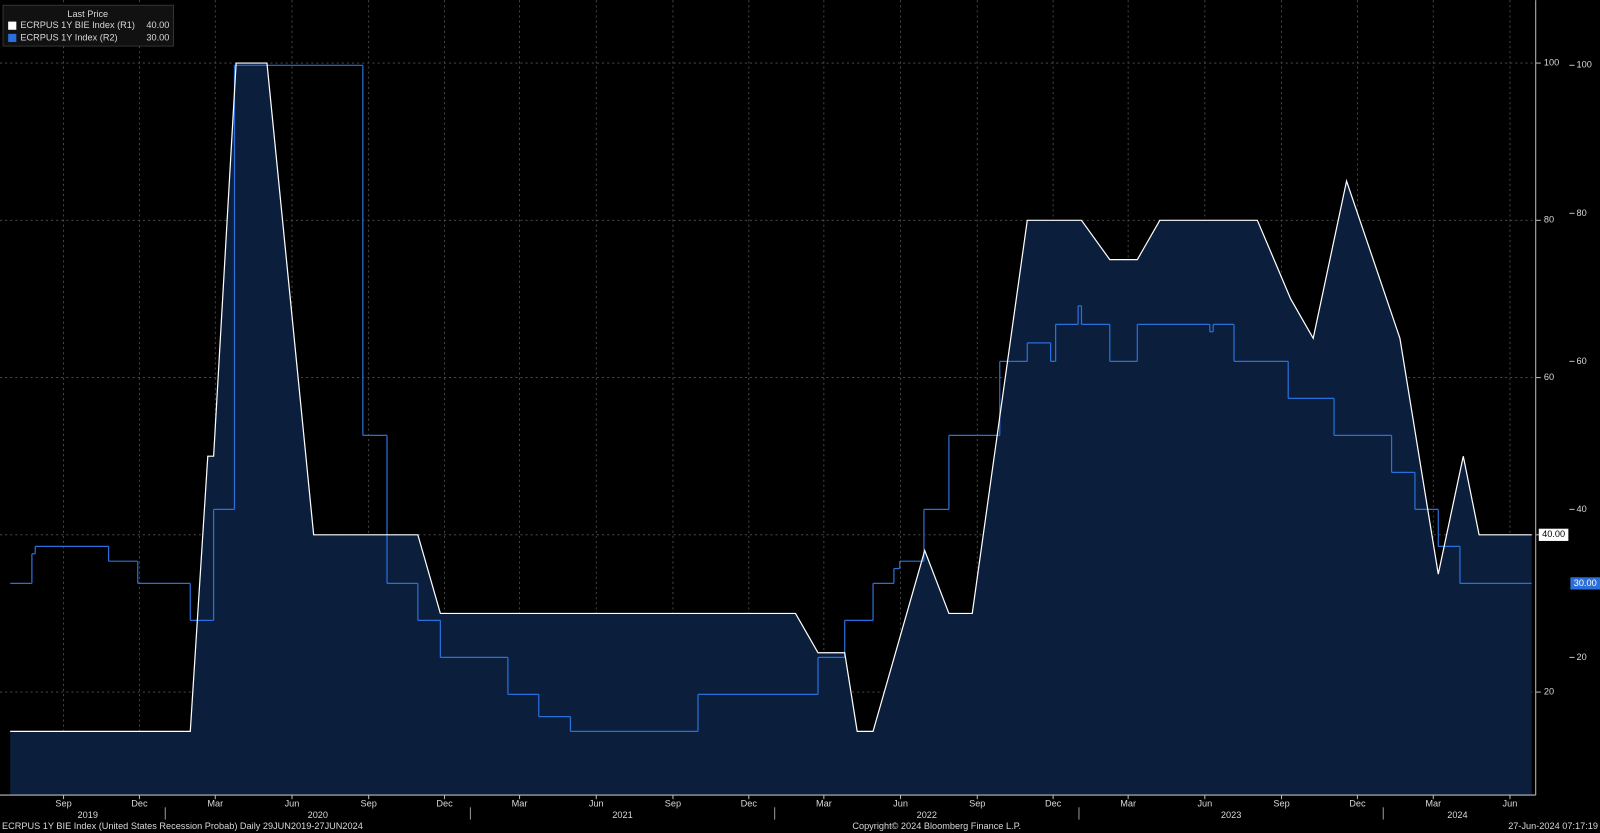 This screenshot has height=833, width=1600. What do you see at coordinates (1549, 691) in the screenshot?
I see `y-tick-label: 20` at bounding box center [1549, 691].